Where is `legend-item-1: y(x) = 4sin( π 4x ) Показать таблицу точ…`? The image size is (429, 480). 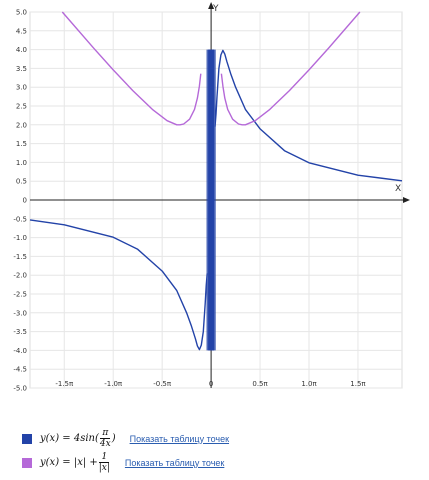 legend-item-1: y(x) = 4sin( π 4x ) Показать таблицу точ… is located at coordinates (125, 438).